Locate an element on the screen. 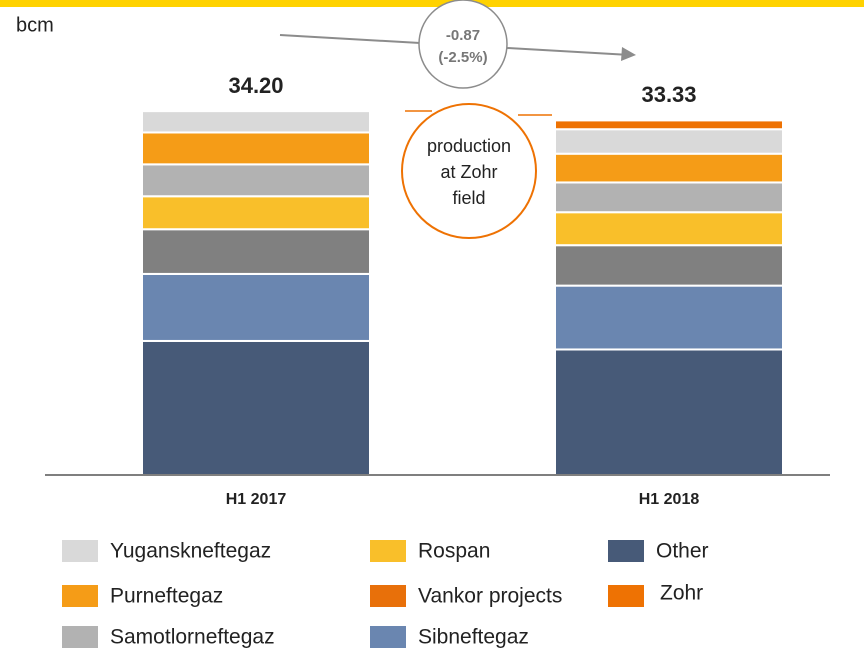  x-tick-label: H1 2017 is located at coordinates (256, 499).